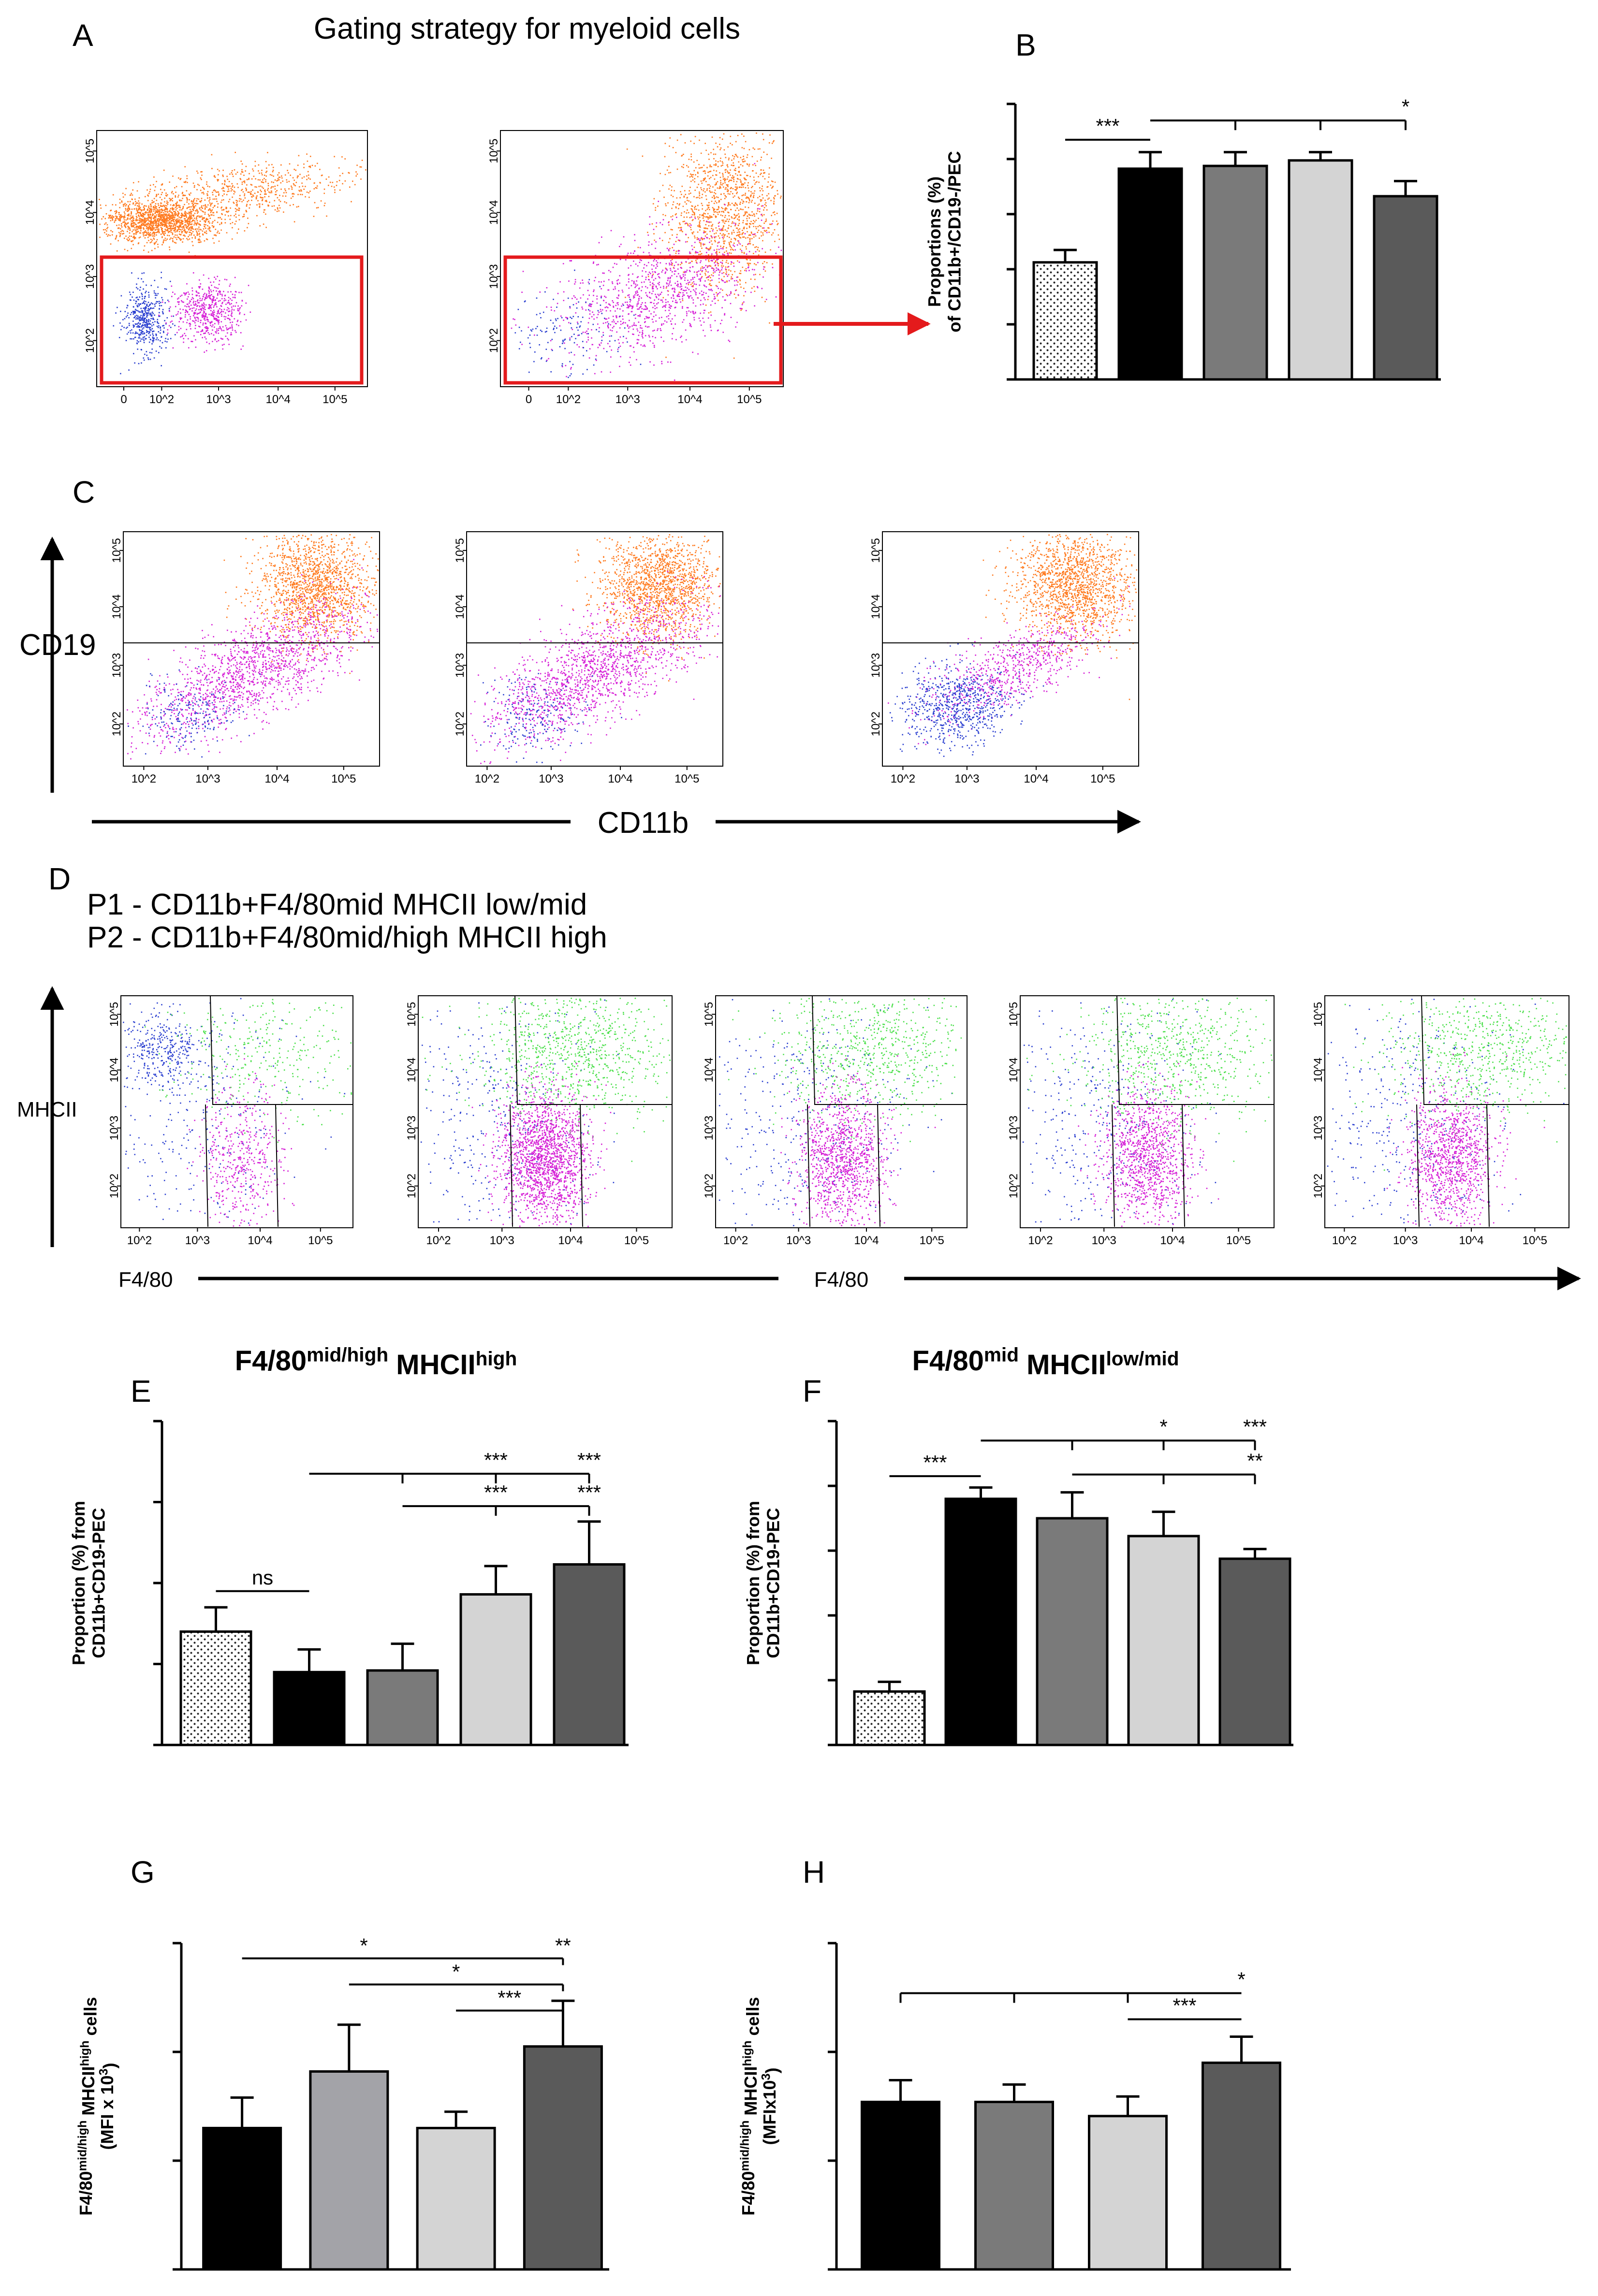 This screenshot has width=1598, height=2296. What do you see at coordinates (1065, 321) in the screenshot?
I see `bar-ctrl` at bounding box center [1065, 321].